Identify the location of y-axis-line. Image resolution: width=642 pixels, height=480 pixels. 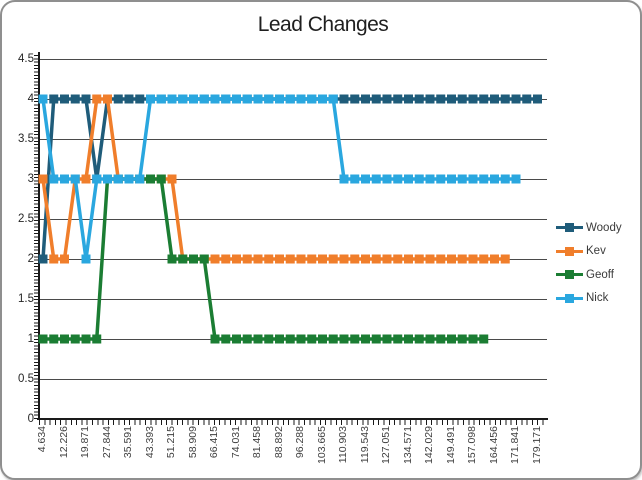
(39, 236).